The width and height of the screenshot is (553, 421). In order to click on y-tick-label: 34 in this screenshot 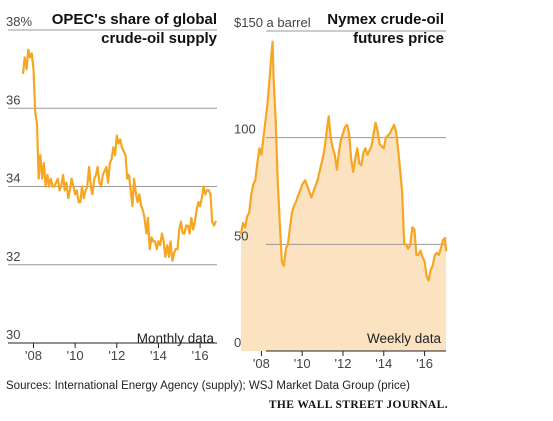, I will do `click(13, 178)`.